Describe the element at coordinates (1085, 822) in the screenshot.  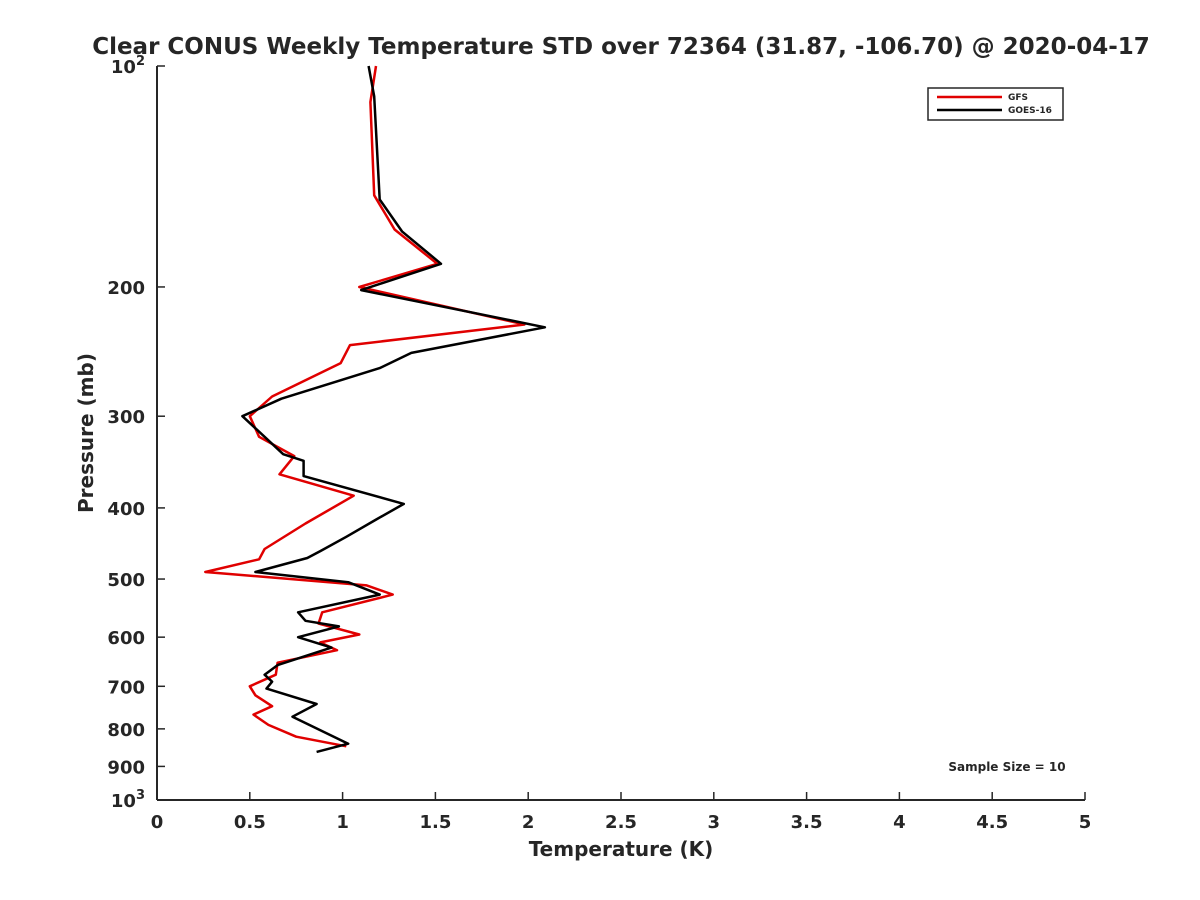
I see `x-tick-label: 5` at that location.